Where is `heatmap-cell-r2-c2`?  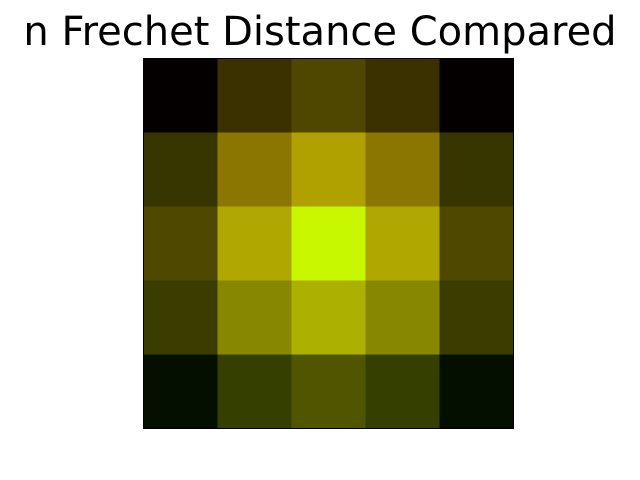
heatmap-cell-r2-c2 is located at coordinates (328, 243).